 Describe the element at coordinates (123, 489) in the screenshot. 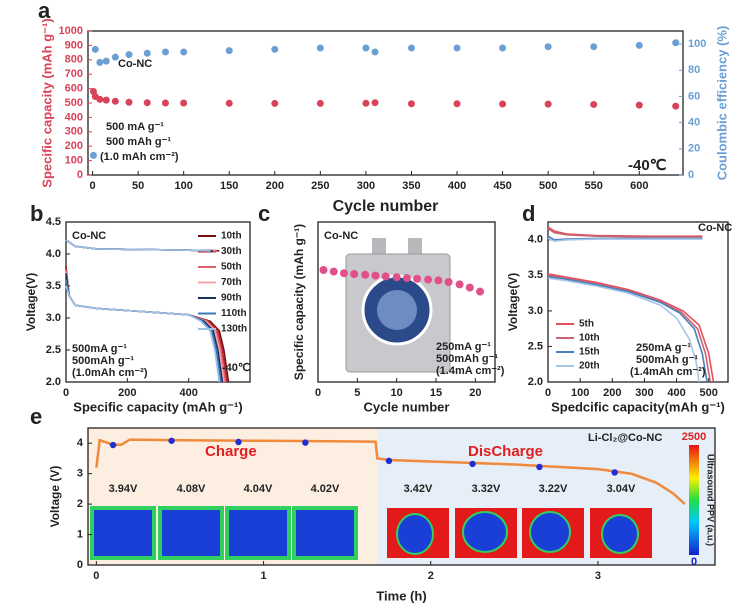

I see `value-label: 3.94V` at that location.